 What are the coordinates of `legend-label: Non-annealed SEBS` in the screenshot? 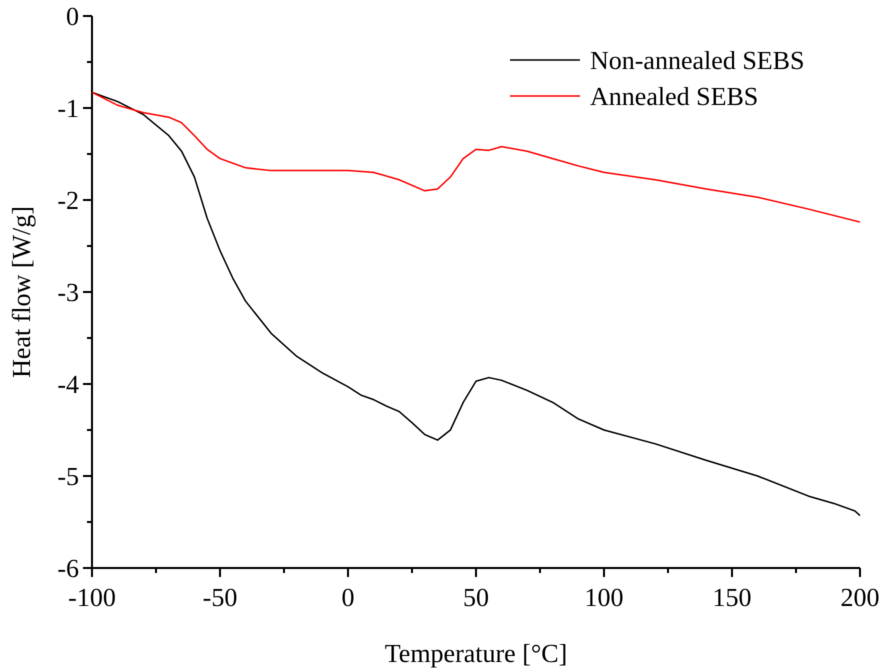 It's located at (697, 61).